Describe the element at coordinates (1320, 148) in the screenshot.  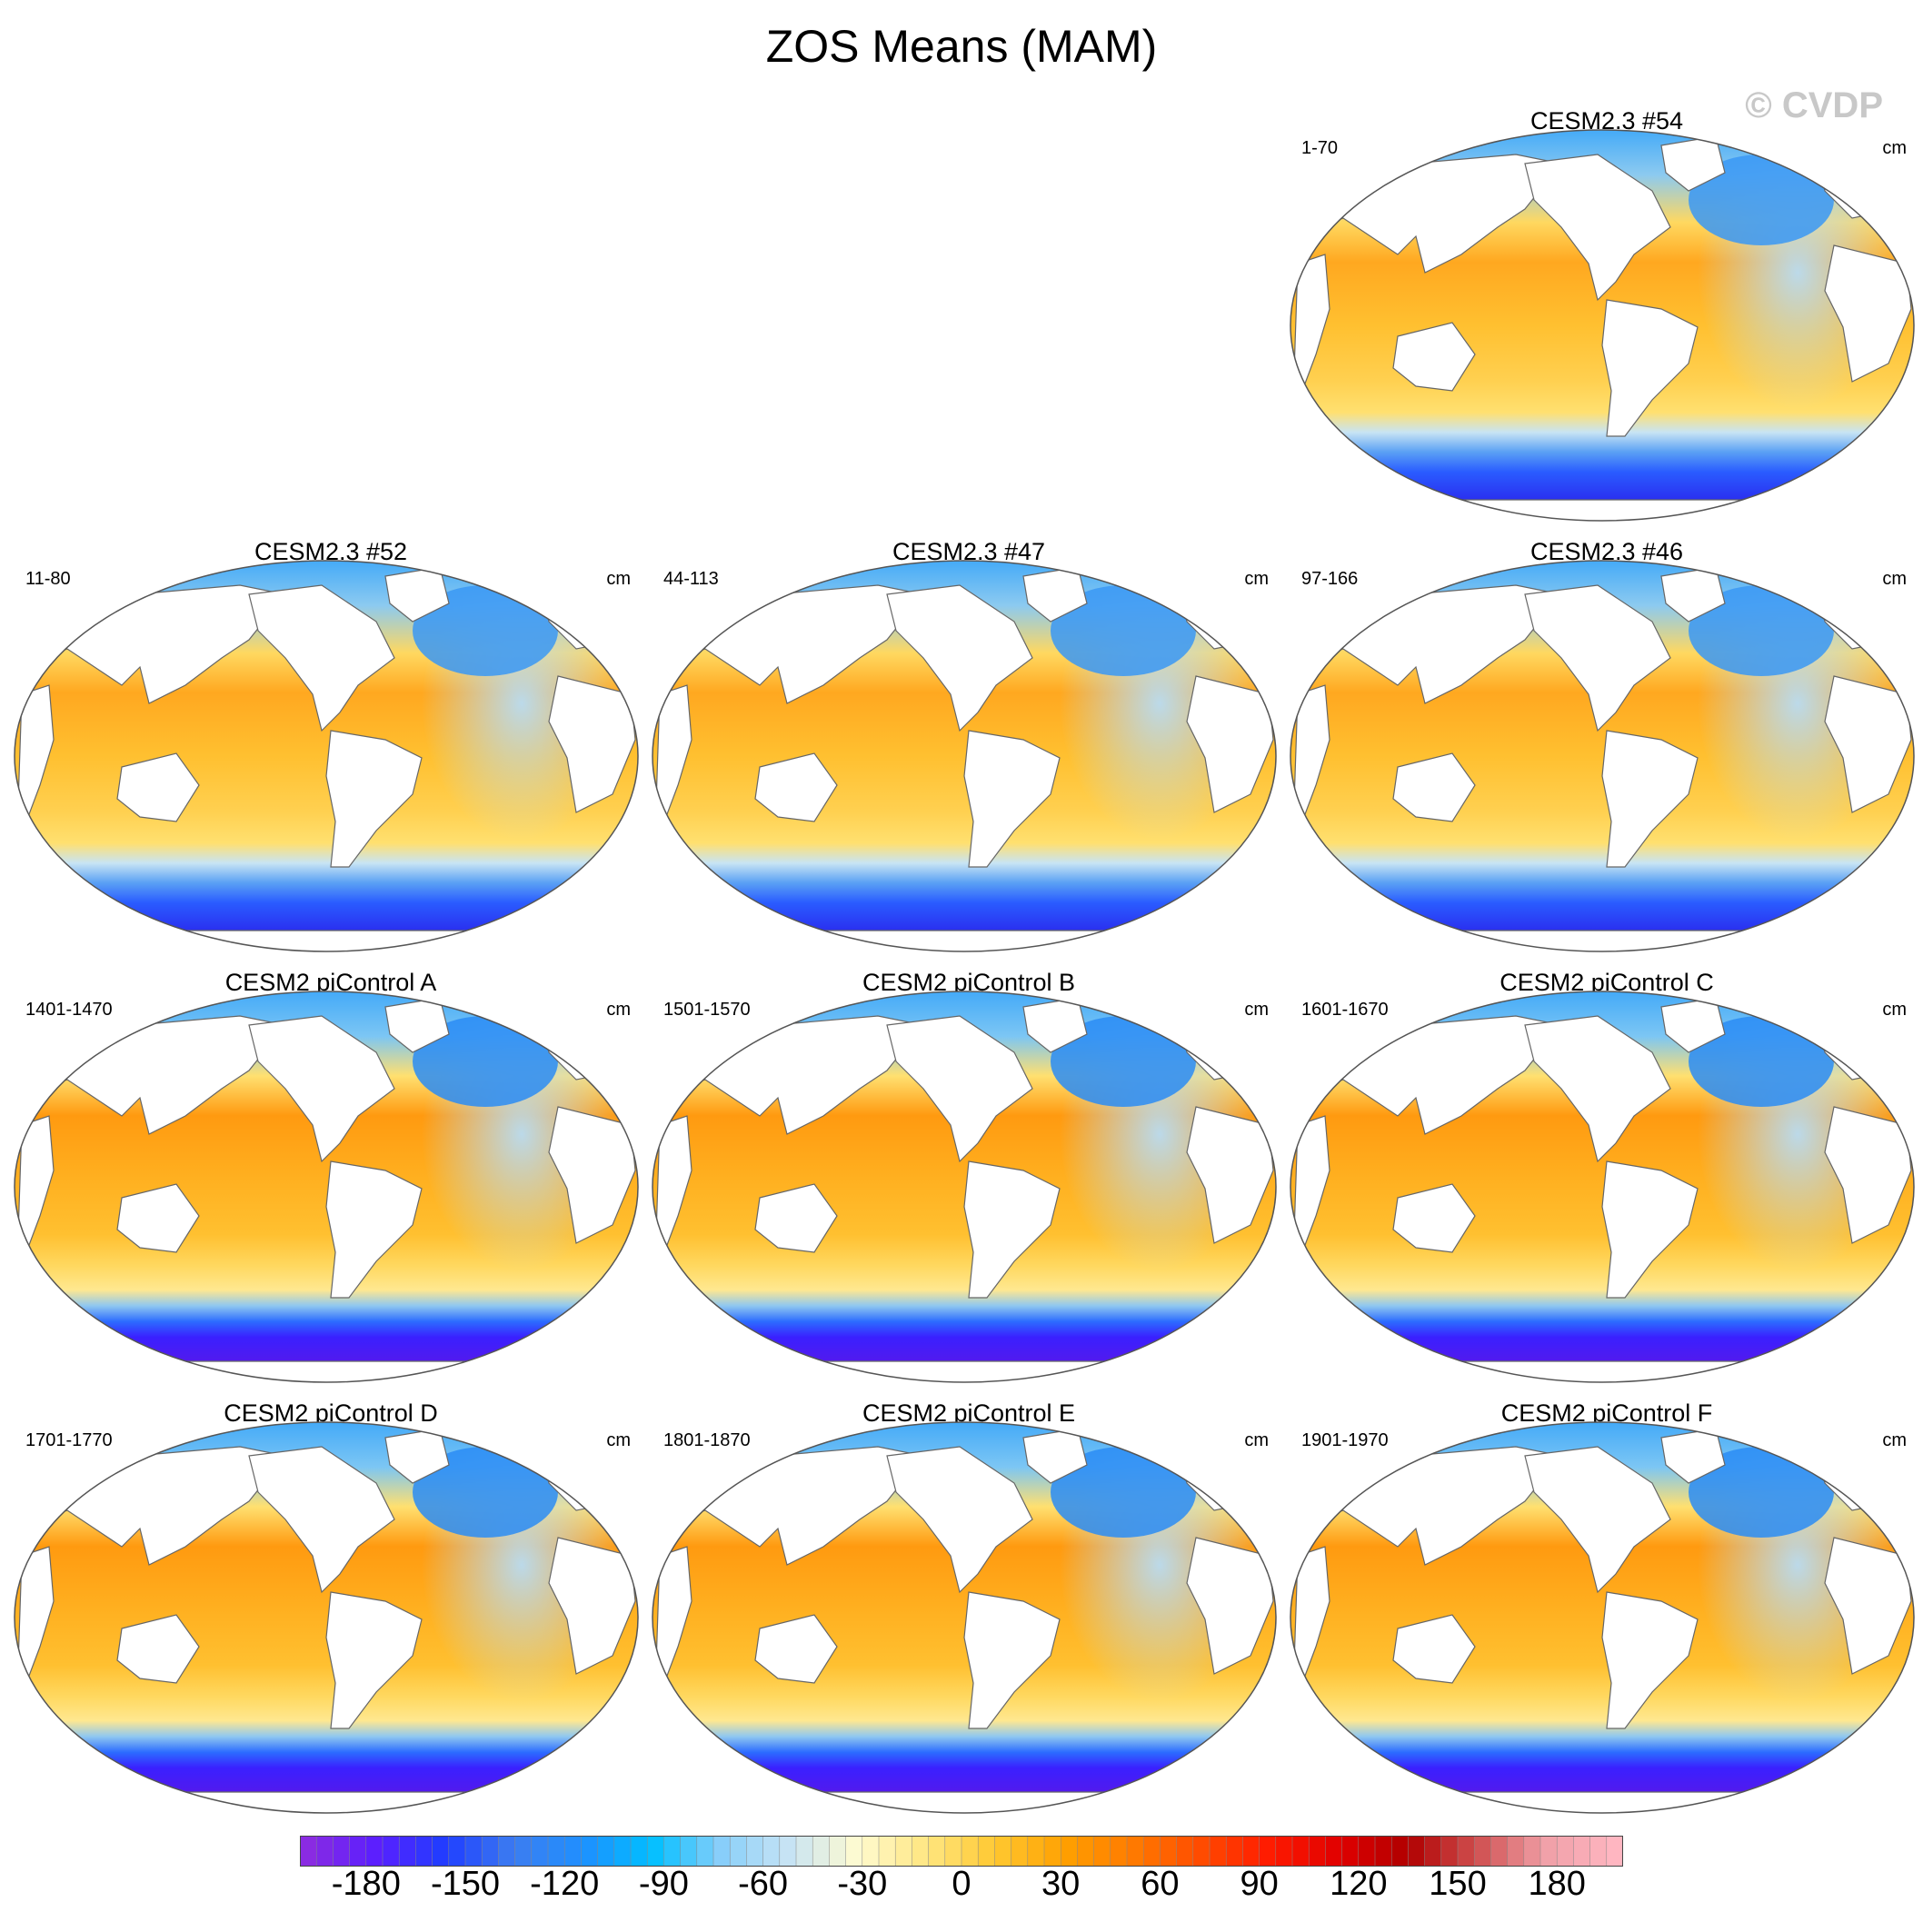
I see `panel-period: 1-70` at that location.